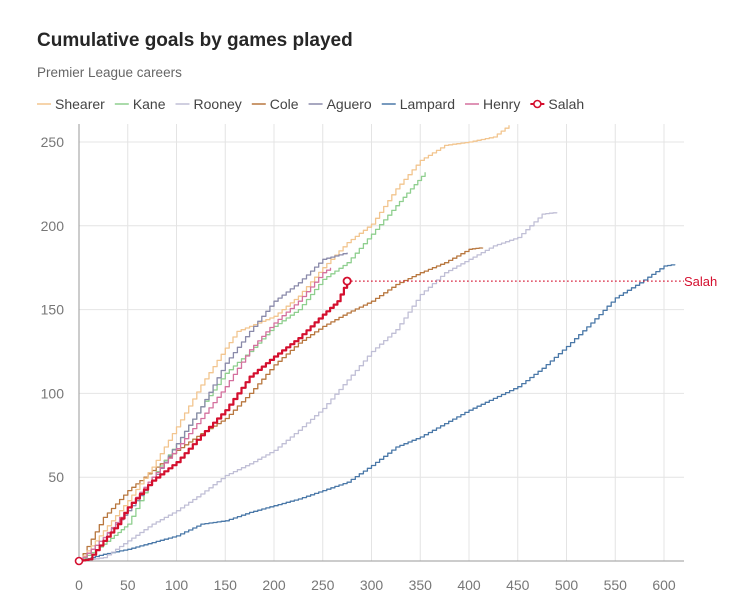  What do you see at coordinates (427, 104) in the screenshot?
I see `legend-label: Lampard` at bounding box center [427, 104].